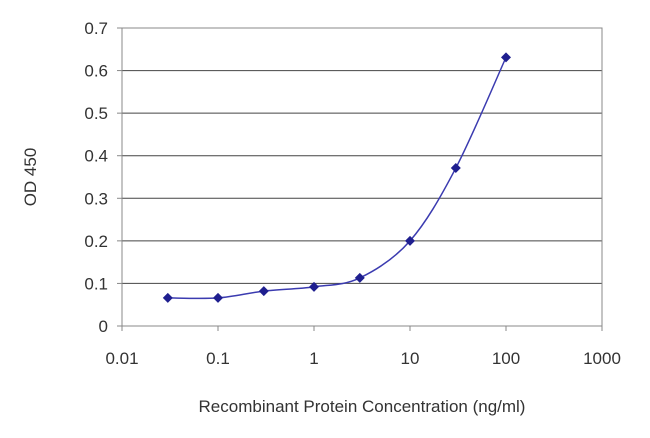 Image resolution: width=650 pixels, height=438 pixels. I want to click on y-tick-label: 0.1, so click(96, 283).